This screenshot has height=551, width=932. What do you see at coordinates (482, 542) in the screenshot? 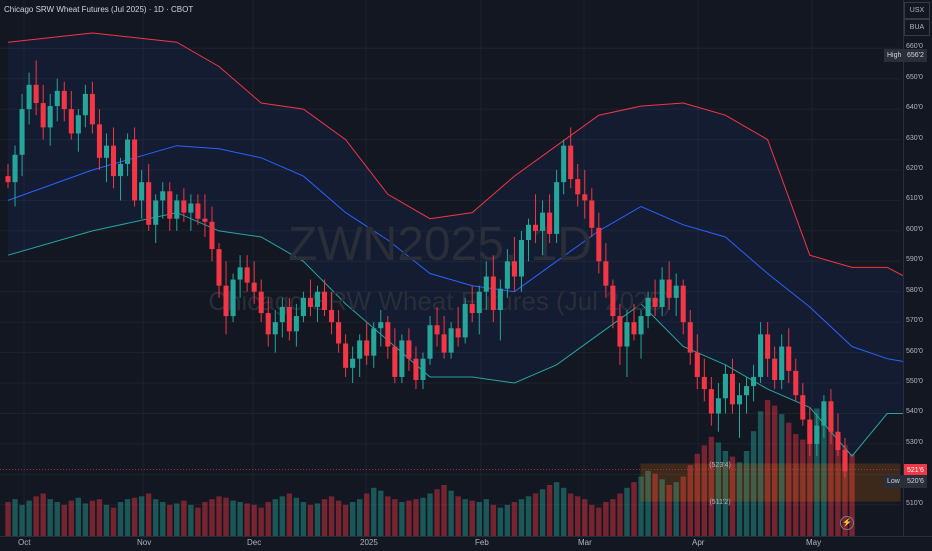
I see `time-tick-label: Feb` at bounding box center [482, 542].